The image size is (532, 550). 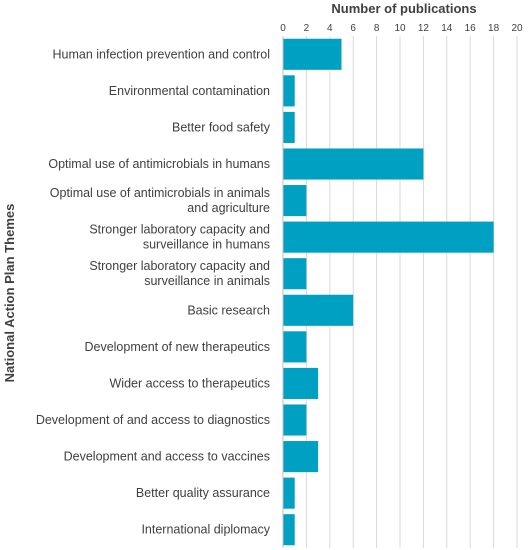 I want to click on x-tick-label: 0, so click(x=283, y=28).